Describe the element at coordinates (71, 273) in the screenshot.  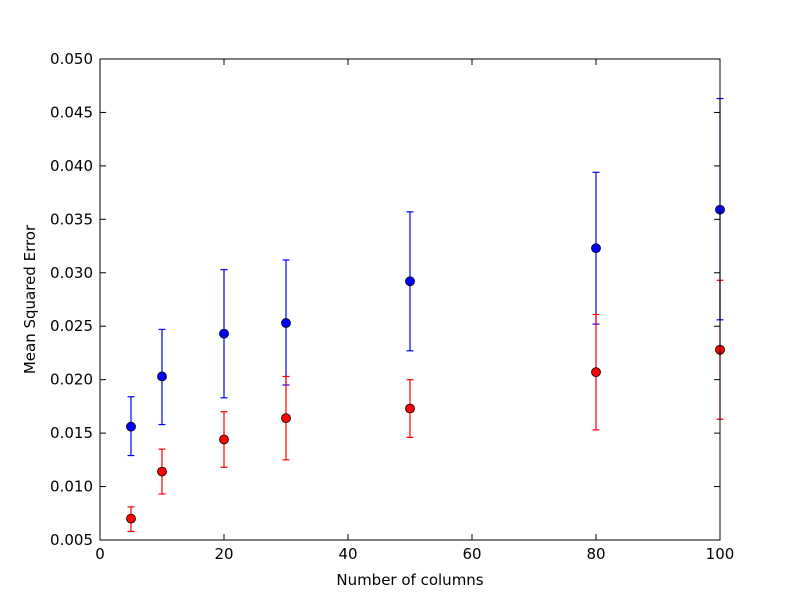
I see `y-tick-label: 0.030` at that location.